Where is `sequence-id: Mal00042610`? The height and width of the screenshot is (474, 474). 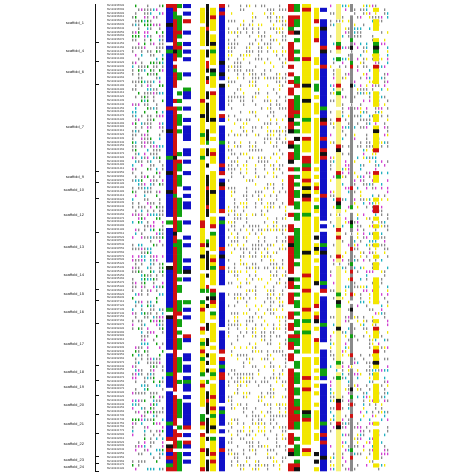
sequence-id: Mal00042610 is located at coordinates (116, 438).